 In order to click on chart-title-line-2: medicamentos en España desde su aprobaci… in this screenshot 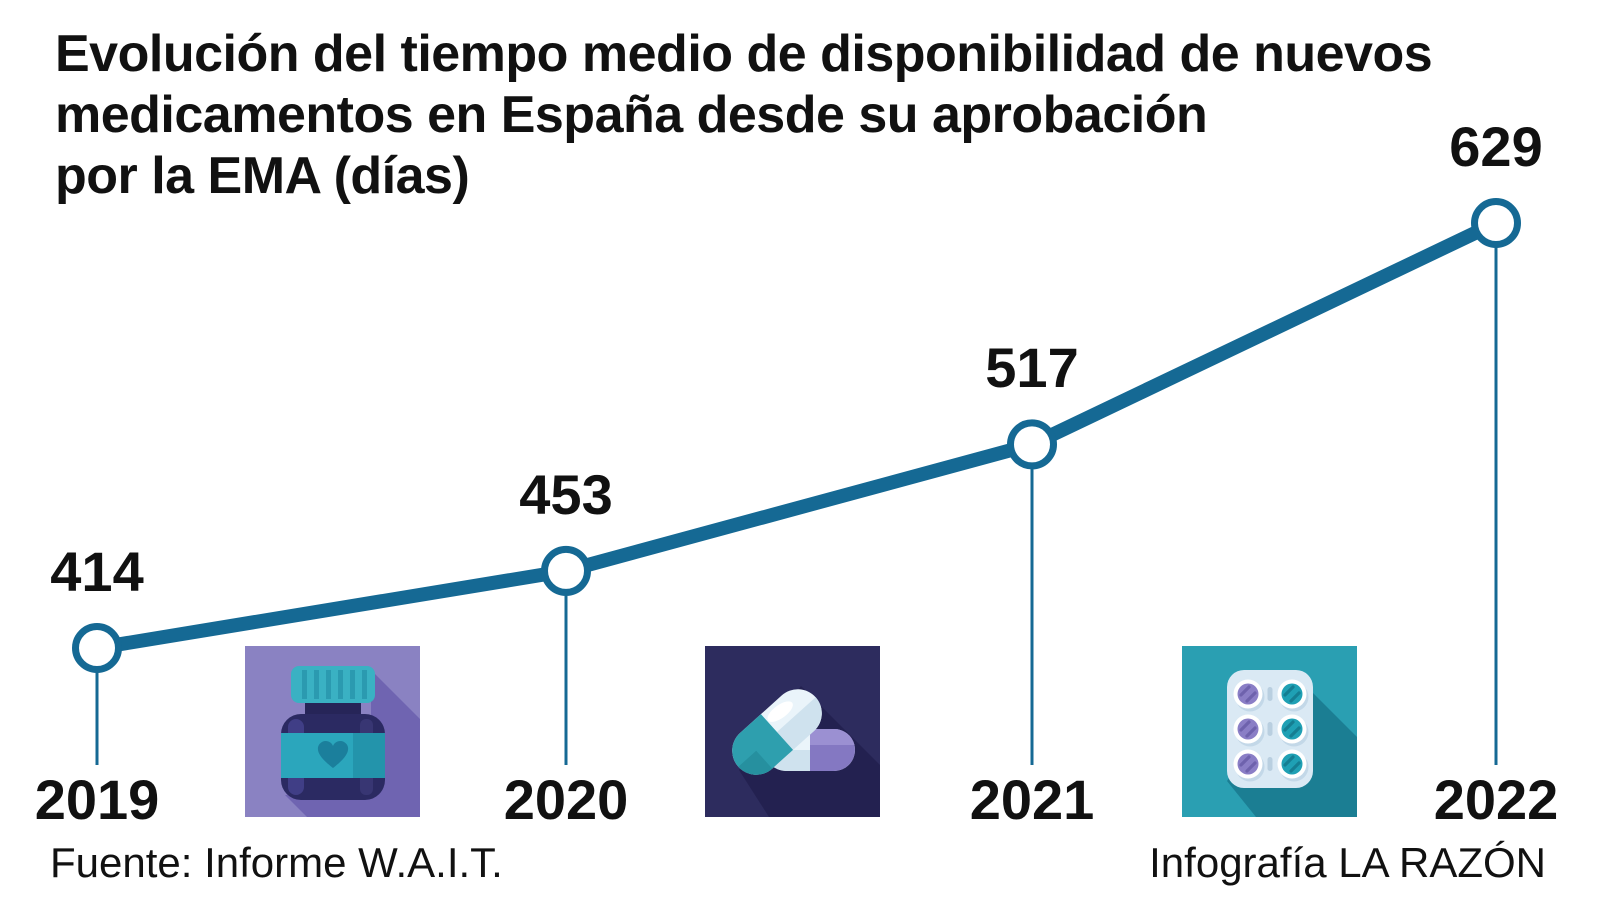, I will do `click(631, 115)`.